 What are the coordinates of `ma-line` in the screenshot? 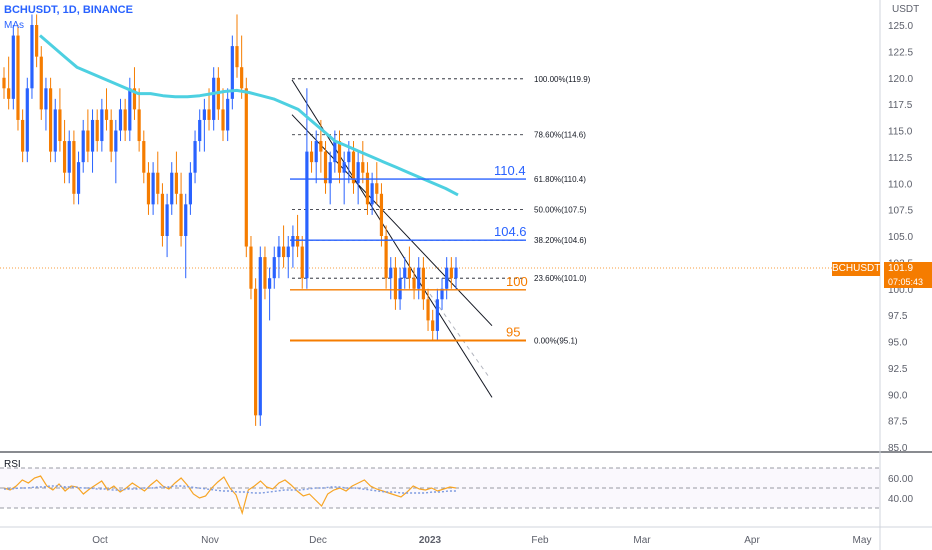 It's located at (249, 115).